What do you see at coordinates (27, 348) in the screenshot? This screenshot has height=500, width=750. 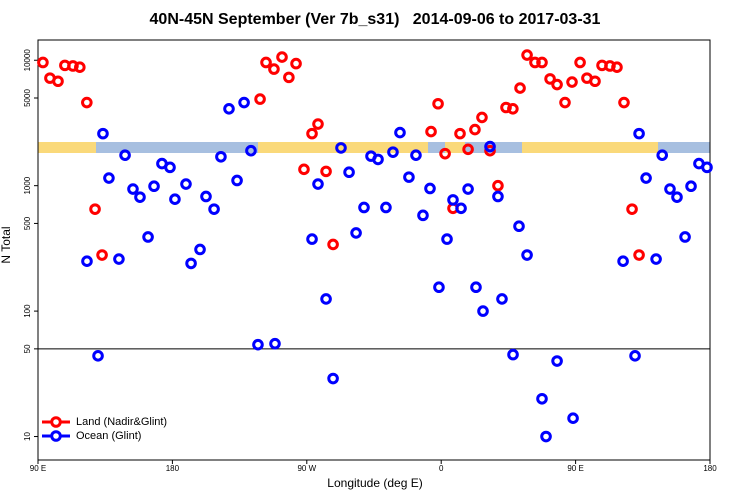 I see `y-tick-label: 50` at bounding box center [27, 348].